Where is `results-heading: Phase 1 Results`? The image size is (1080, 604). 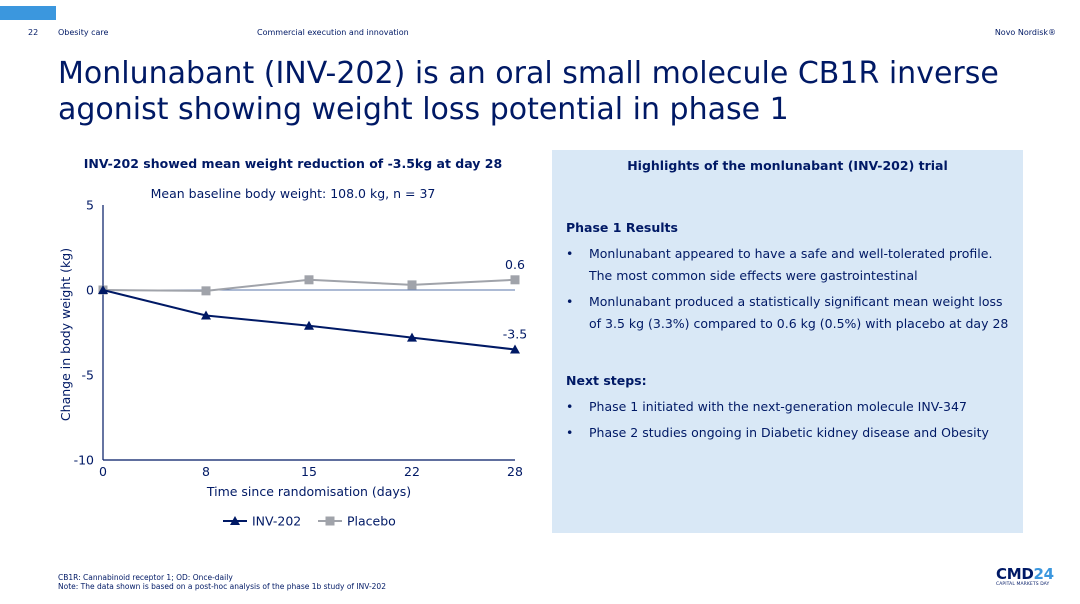 results-heading: Phase 1 Results is located at coordinates (622, 227).